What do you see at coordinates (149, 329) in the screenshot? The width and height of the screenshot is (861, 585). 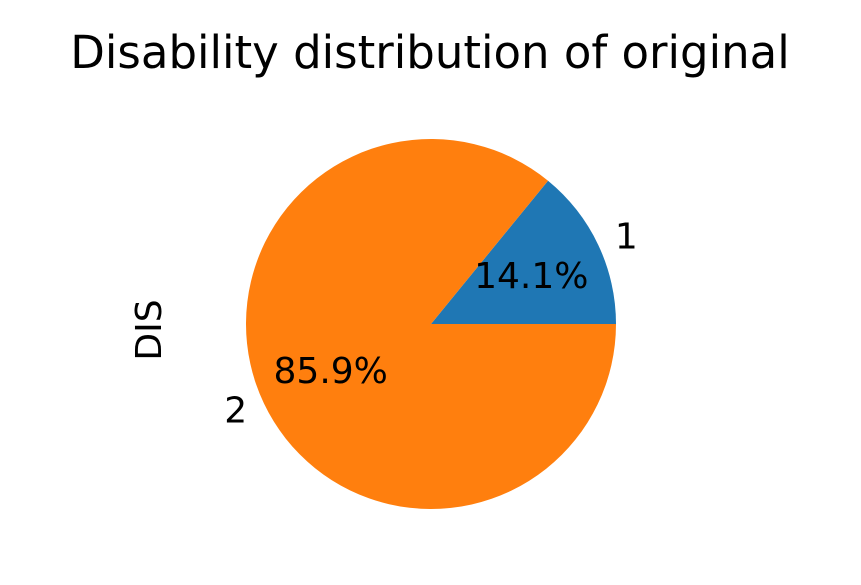 I see `y-axis-label: DIS` at bounding box center [149, 329].